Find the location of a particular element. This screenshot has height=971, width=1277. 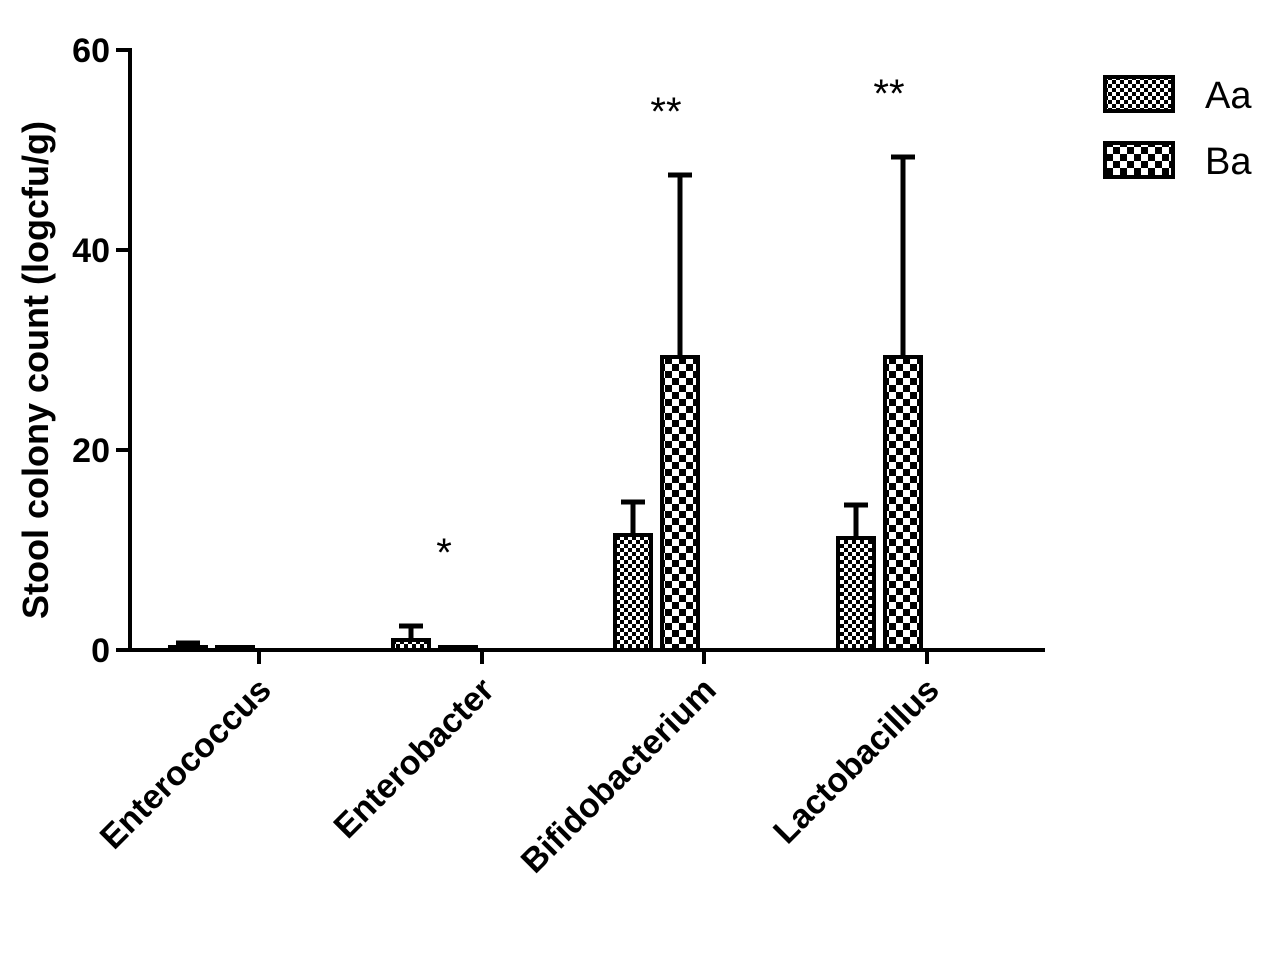

x-tick-label: Bifidobacterium is located at coordinates (619, 776).